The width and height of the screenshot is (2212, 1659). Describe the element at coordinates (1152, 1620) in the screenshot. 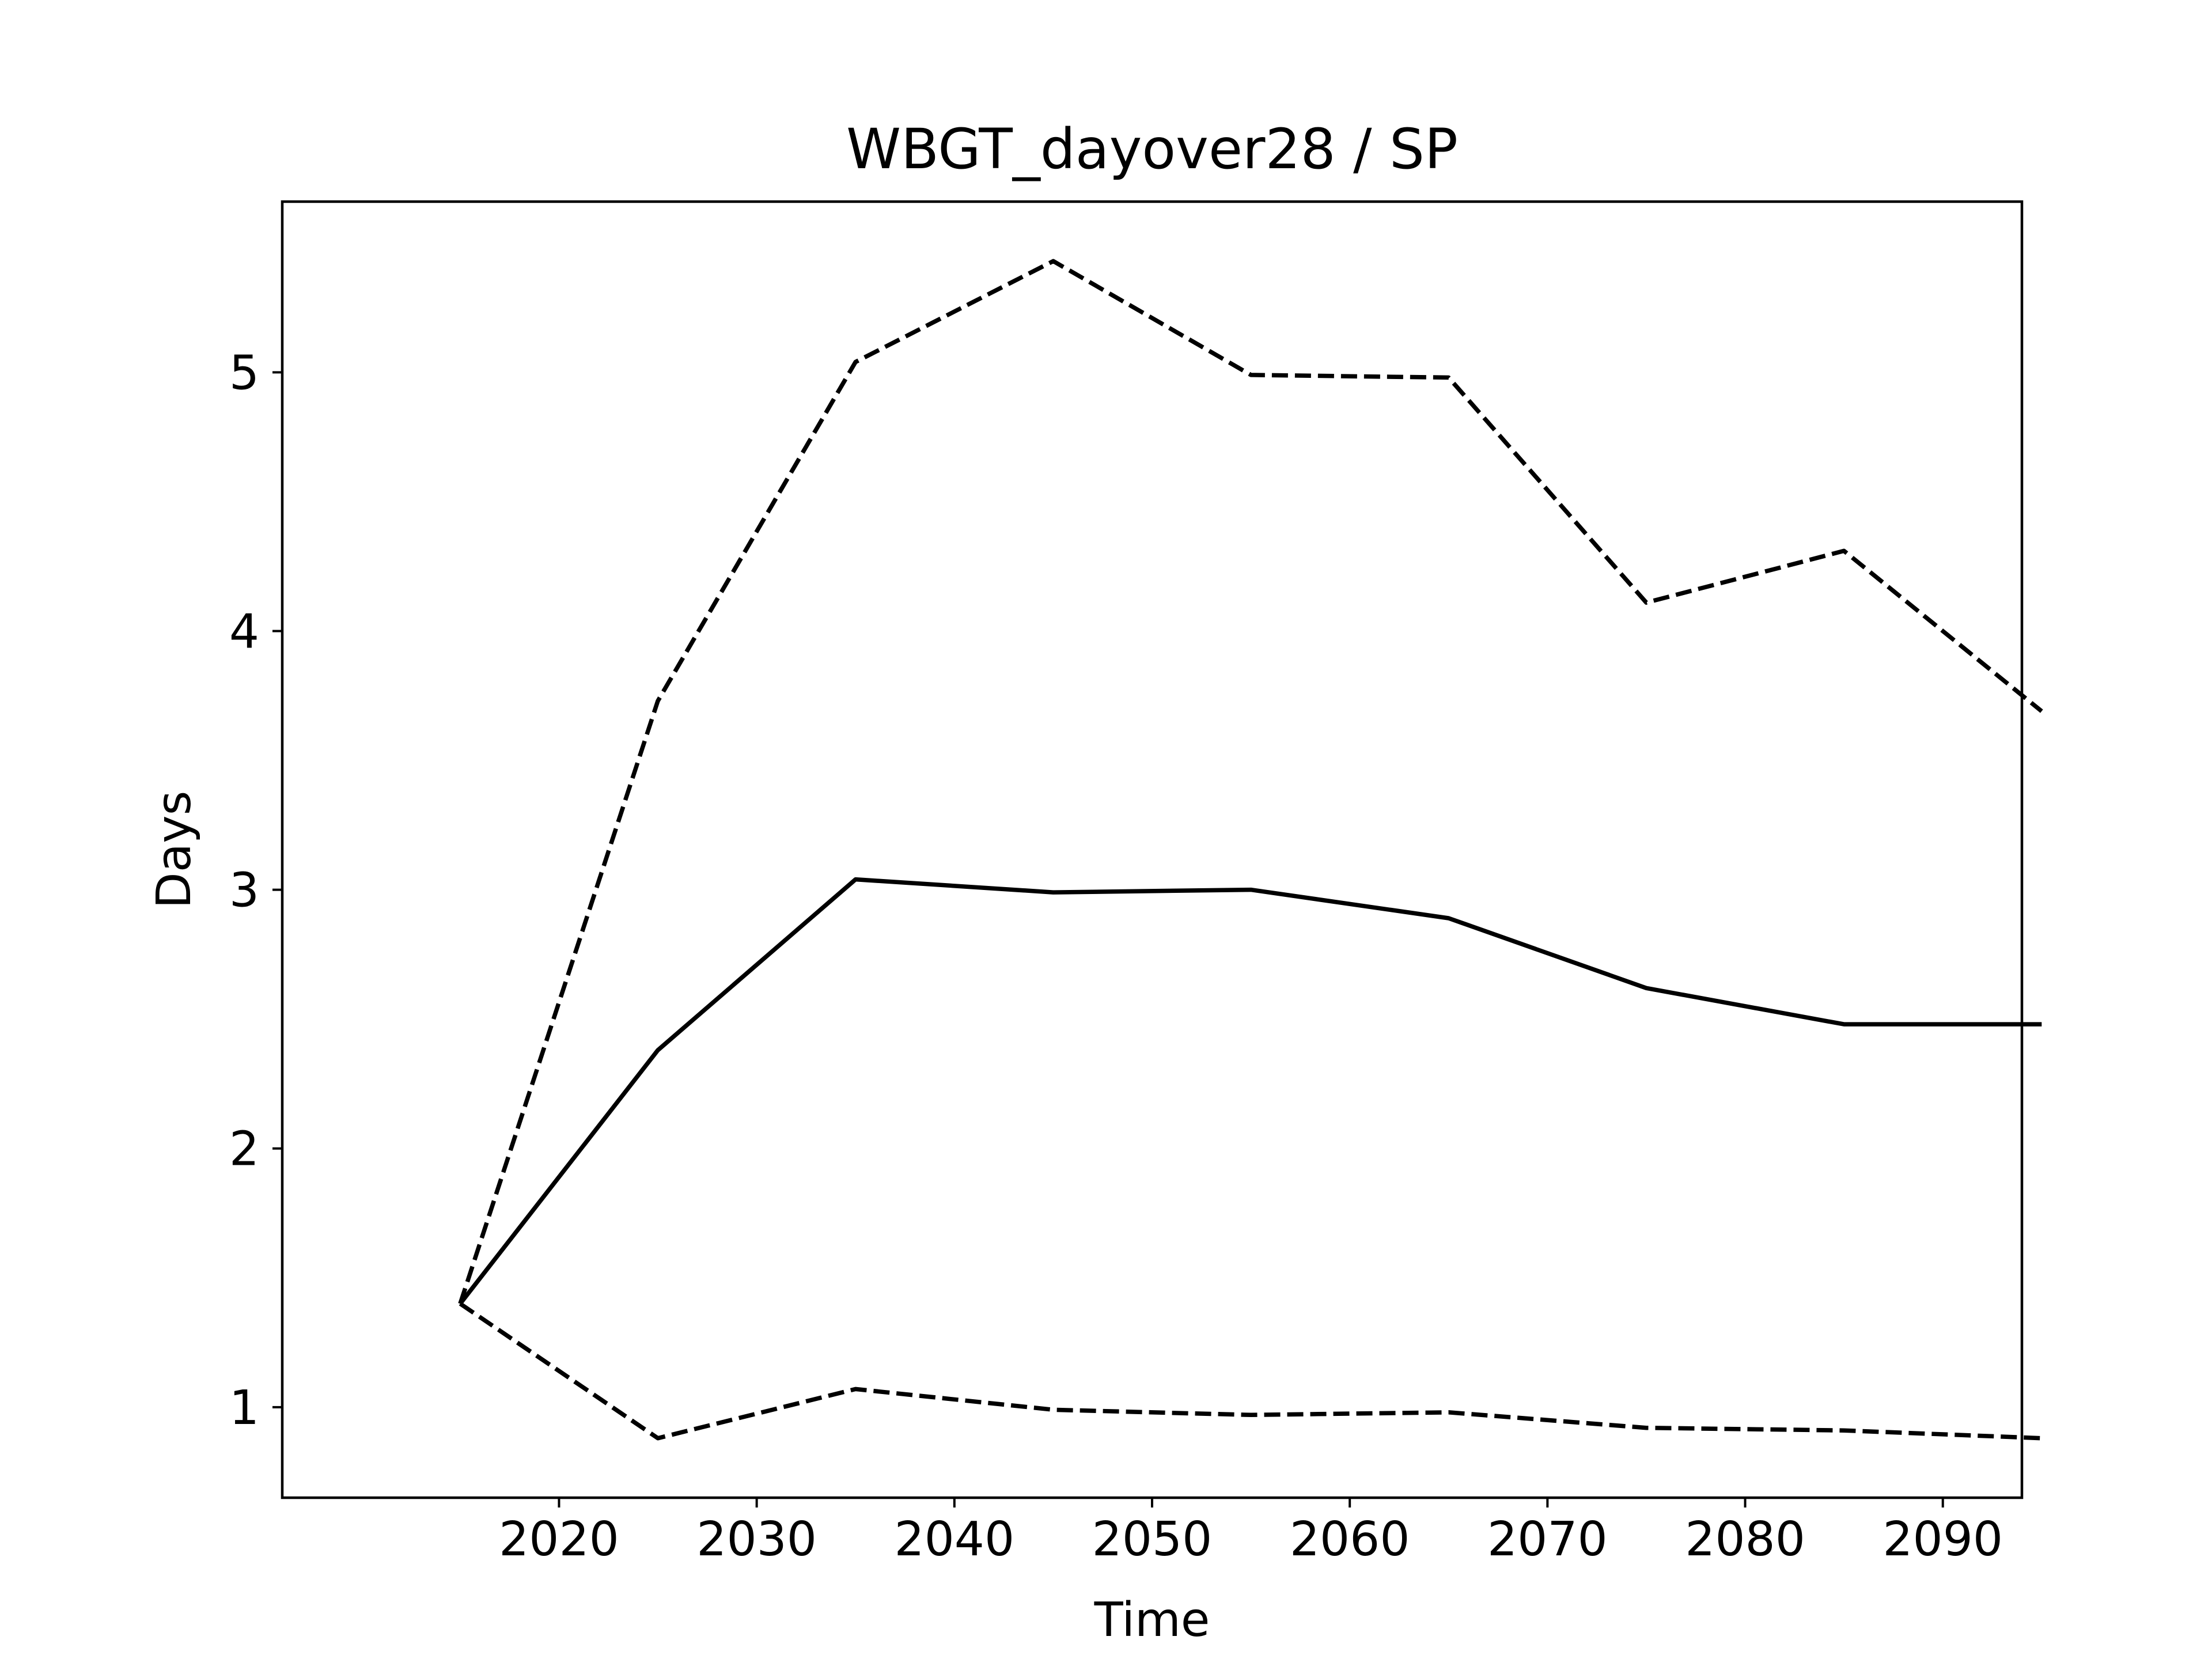

I see `x-axis-label: Time` at that location.